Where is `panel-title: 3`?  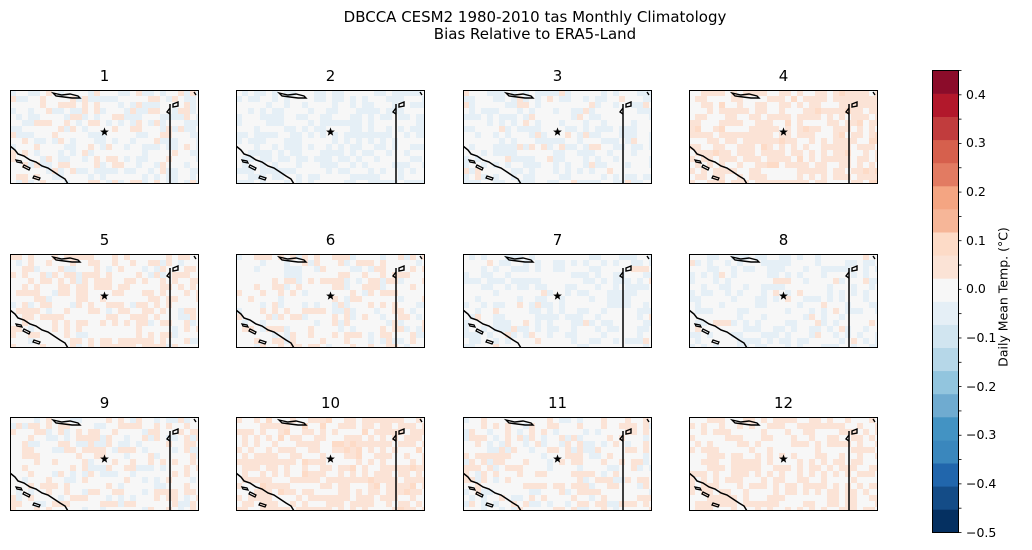
panel-title: 3 is located at coordinates (557, 76).